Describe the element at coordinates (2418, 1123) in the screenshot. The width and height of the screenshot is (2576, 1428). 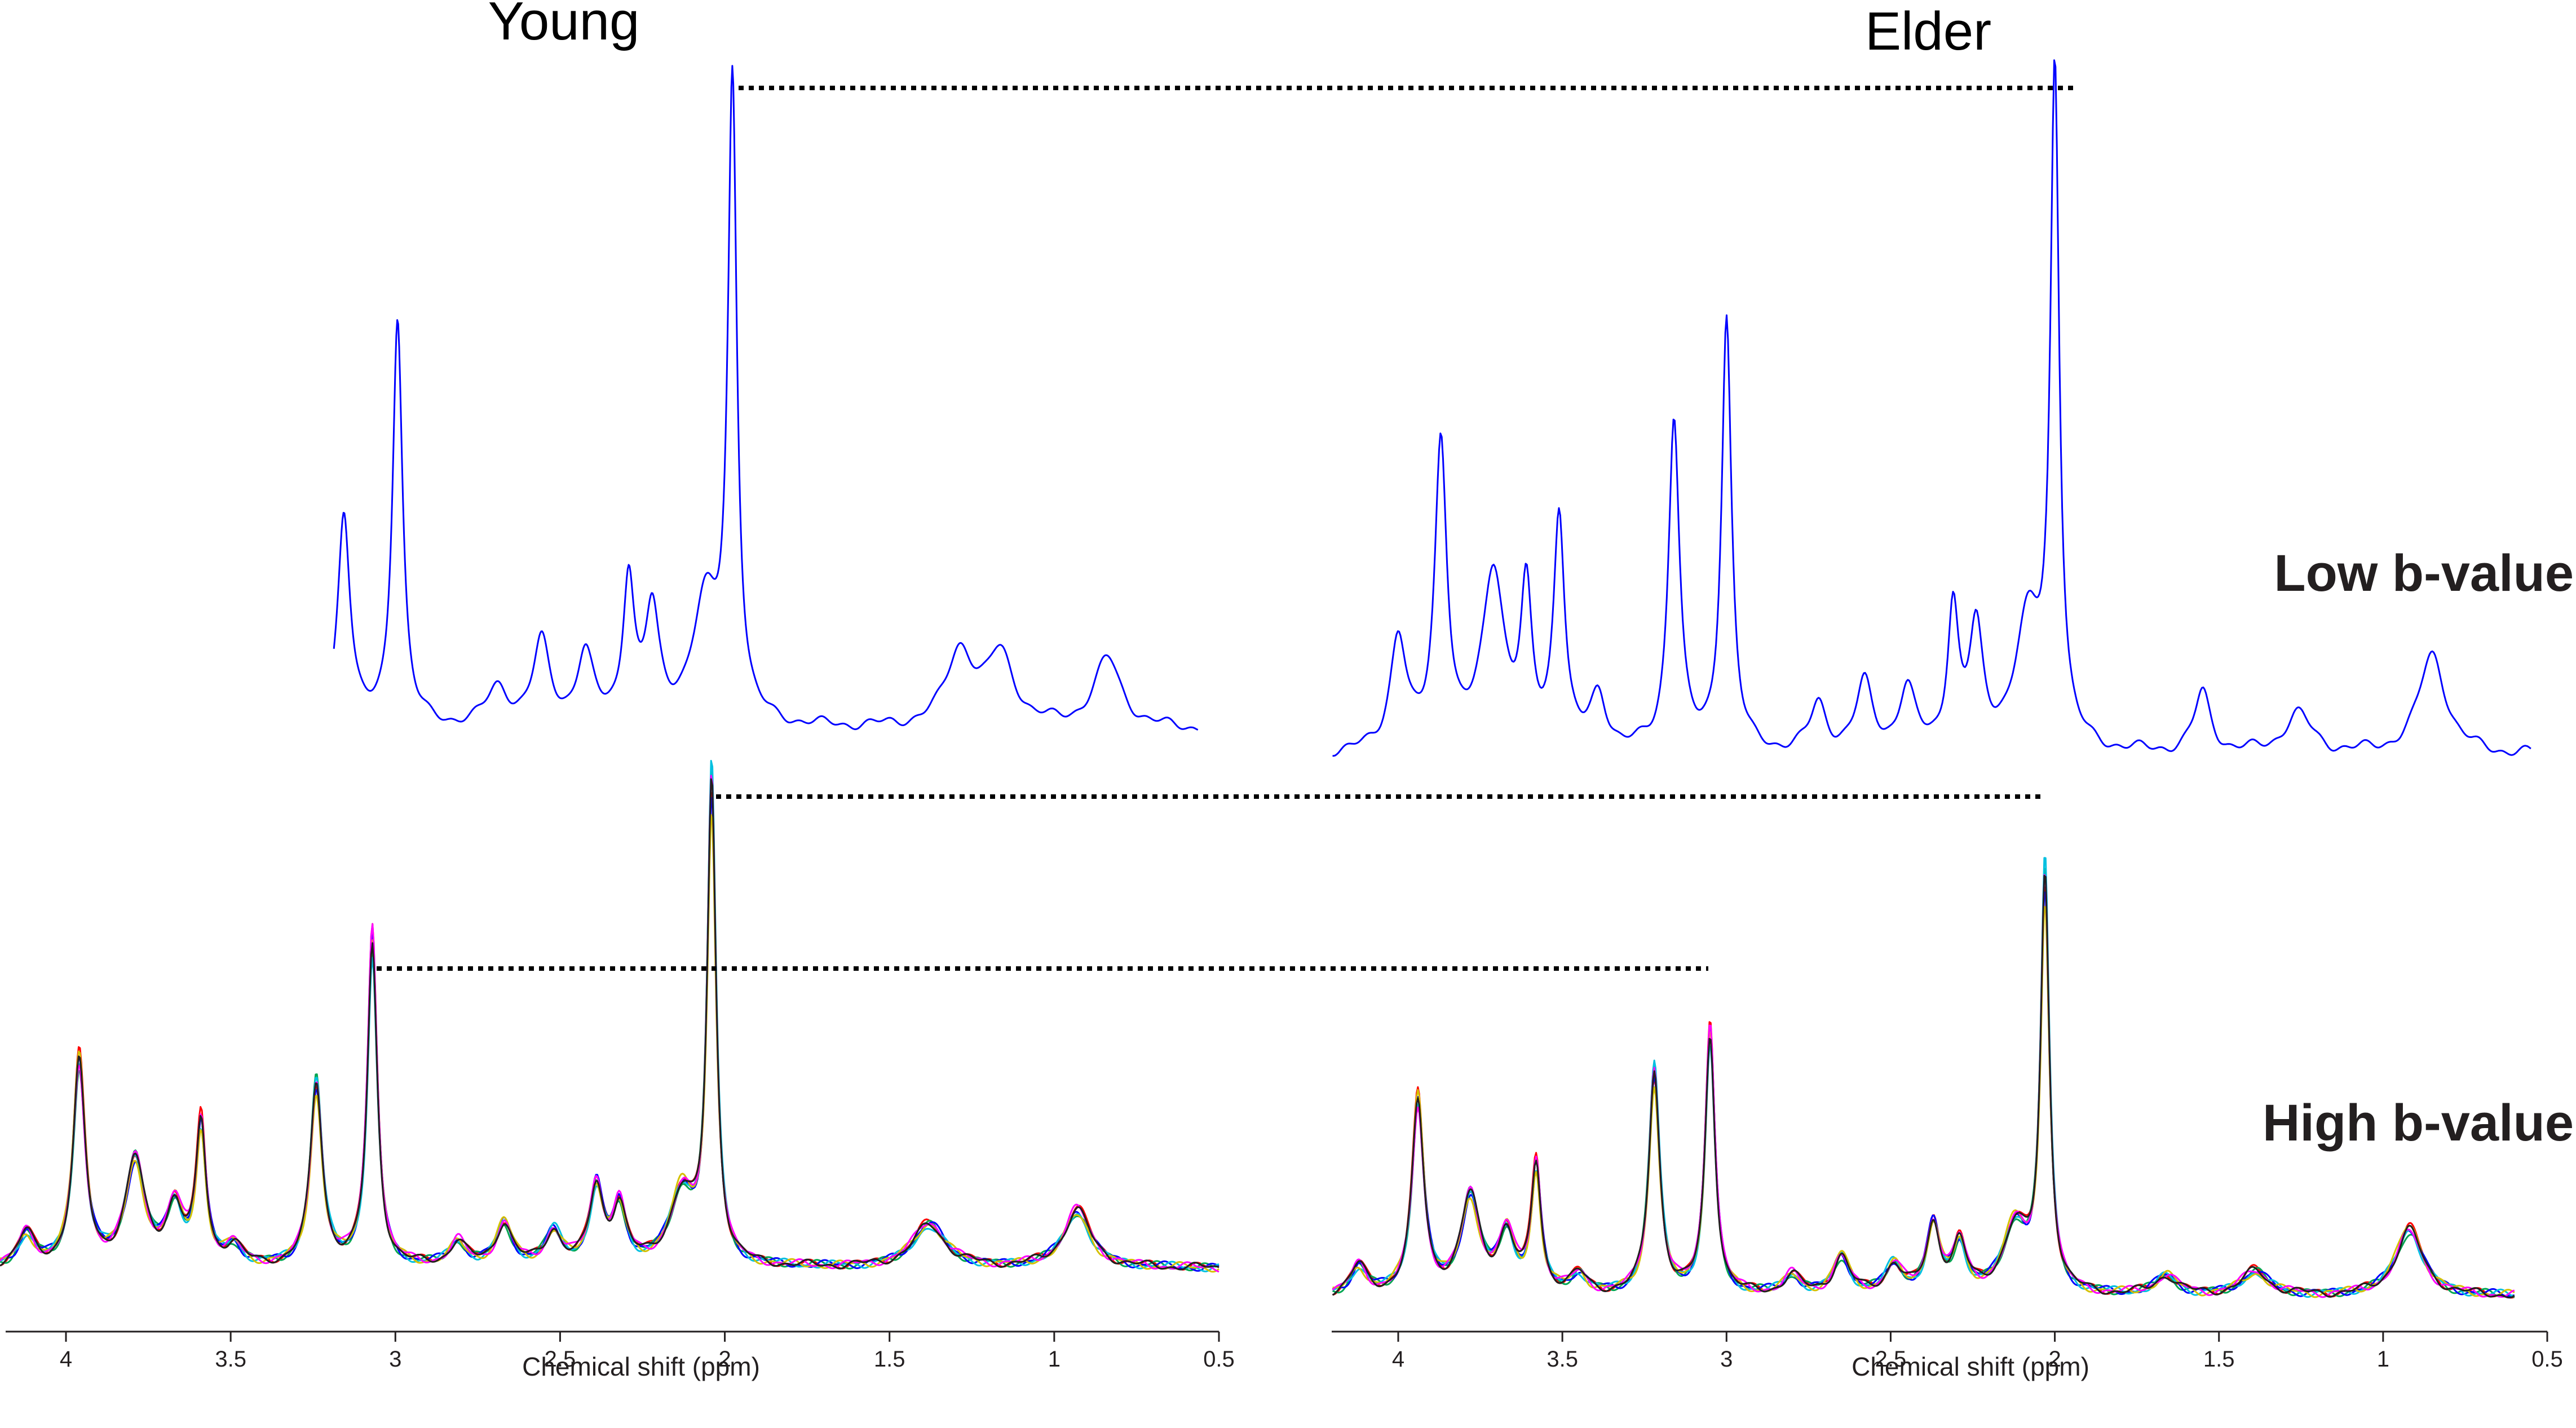
I see `row-label-high-b-value: High b-value` at that location.